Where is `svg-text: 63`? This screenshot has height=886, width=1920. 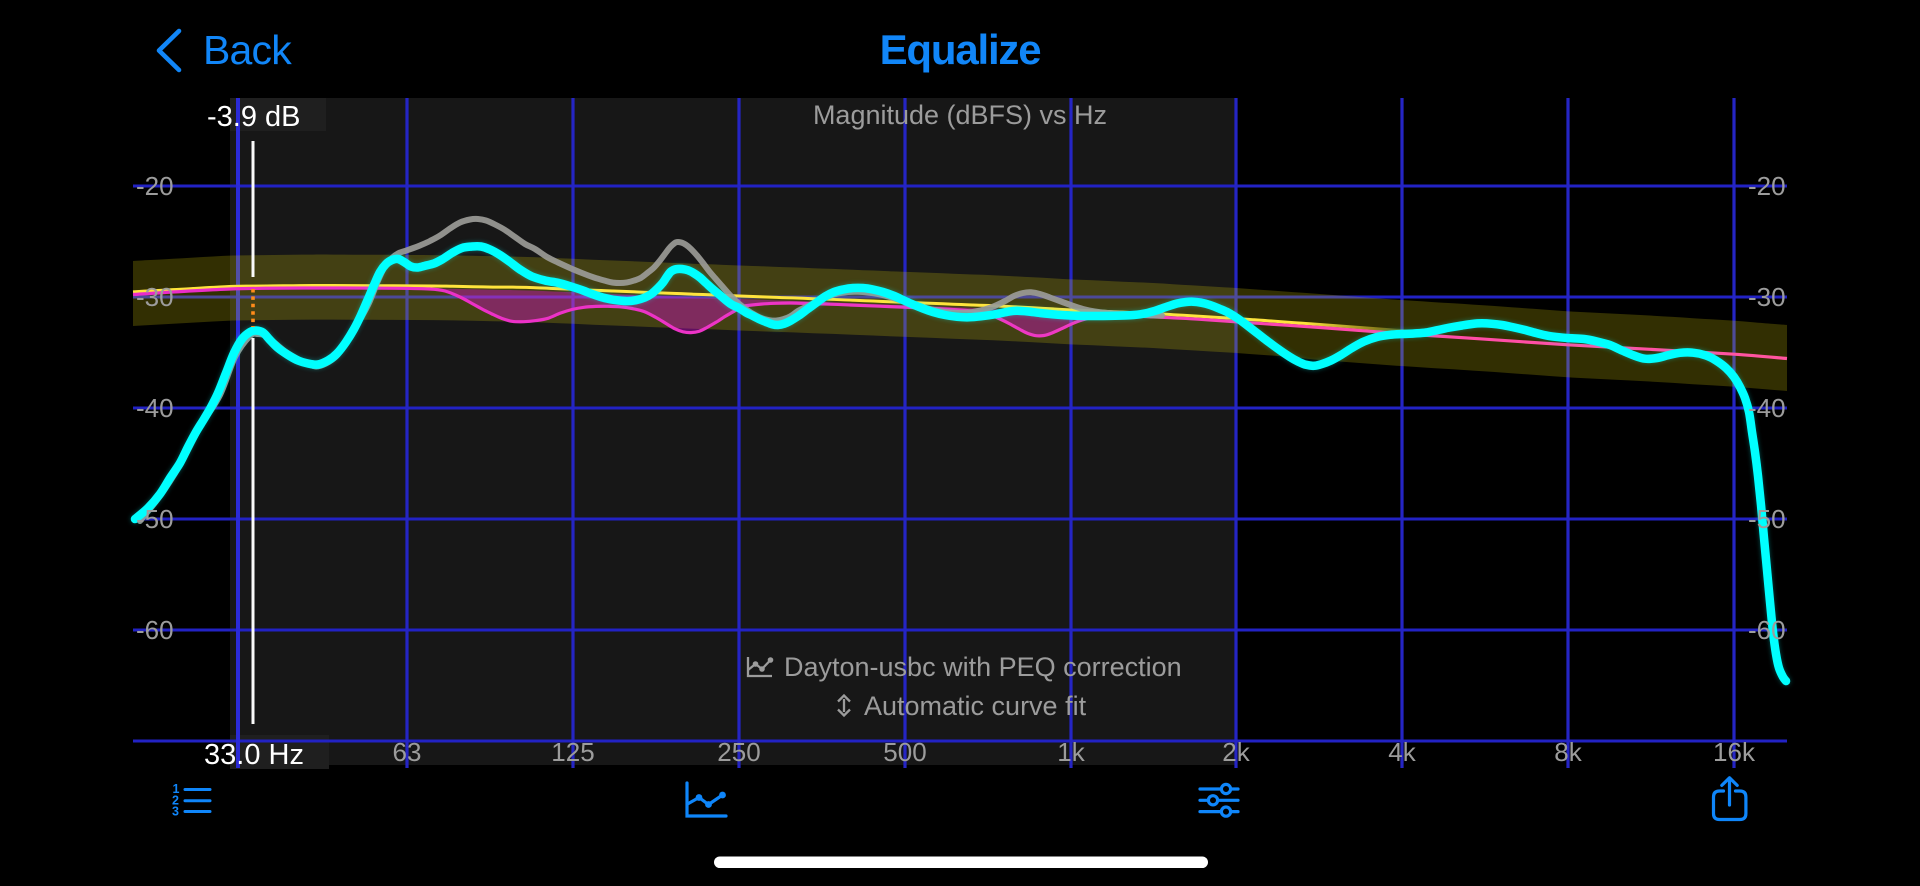 svg-text: 63 is located at coordinates (407, 752).